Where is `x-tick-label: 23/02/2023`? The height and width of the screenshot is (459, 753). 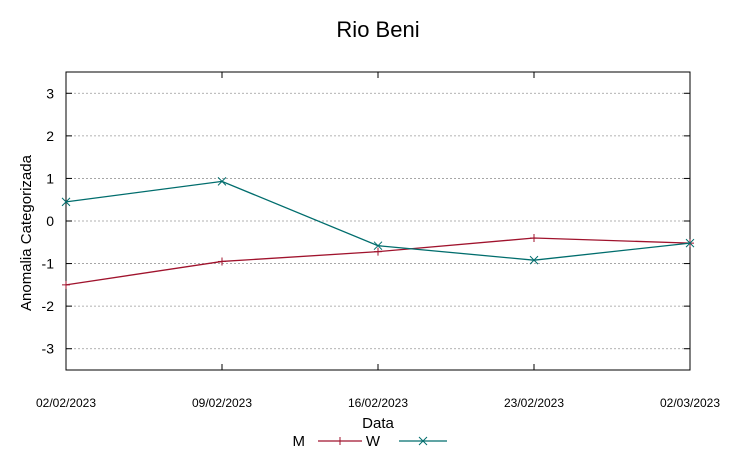 x-tick-label: 23/02/2023 is located at coordinates (534, 403).